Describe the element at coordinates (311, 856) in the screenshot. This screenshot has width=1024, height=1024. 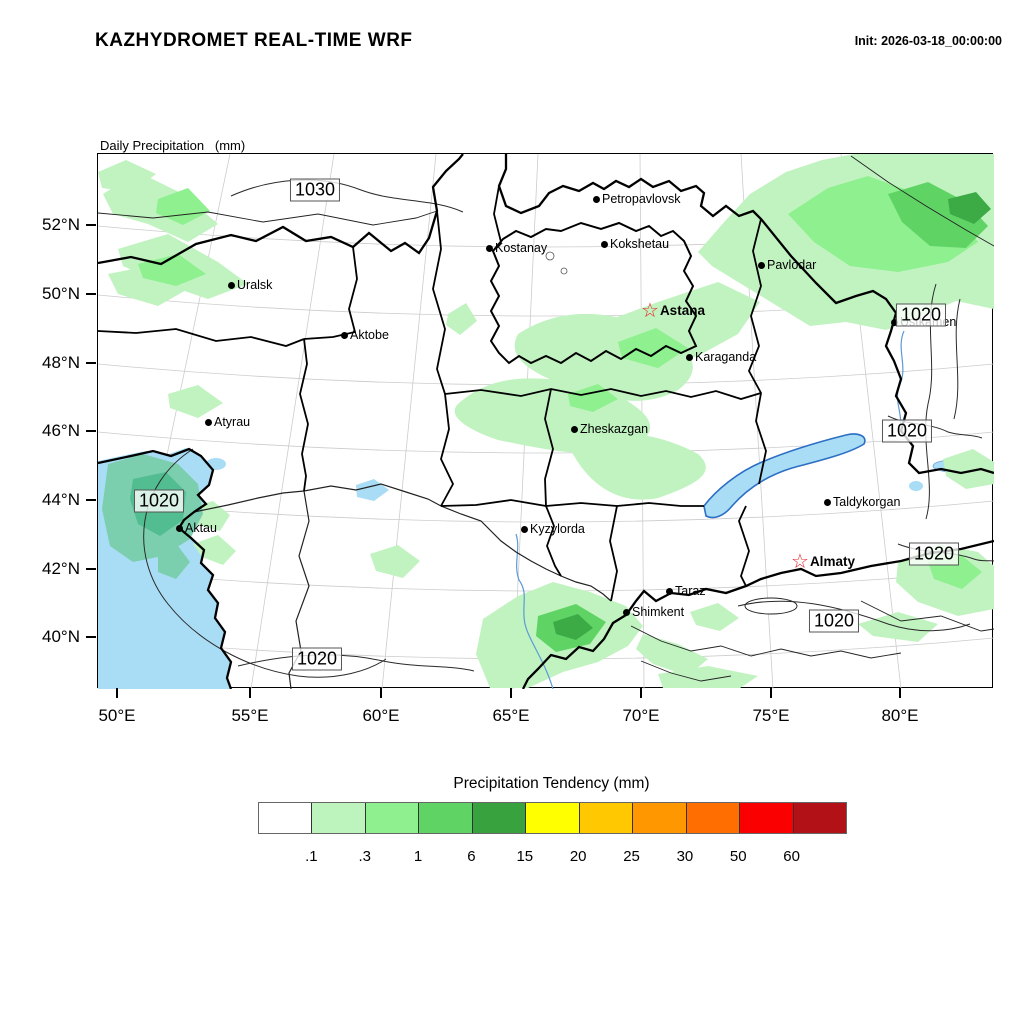
I see `legend-tick-label: .1` at that location.